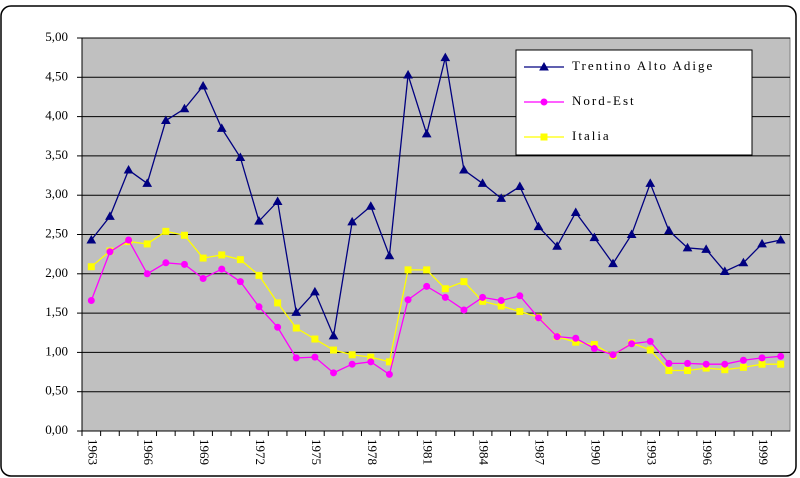 The width and height of the screenshot is (800, 478). Describe the element at coordinates (204, 452) in the screenshot. I see `x-tick-label: 1969` at that location.